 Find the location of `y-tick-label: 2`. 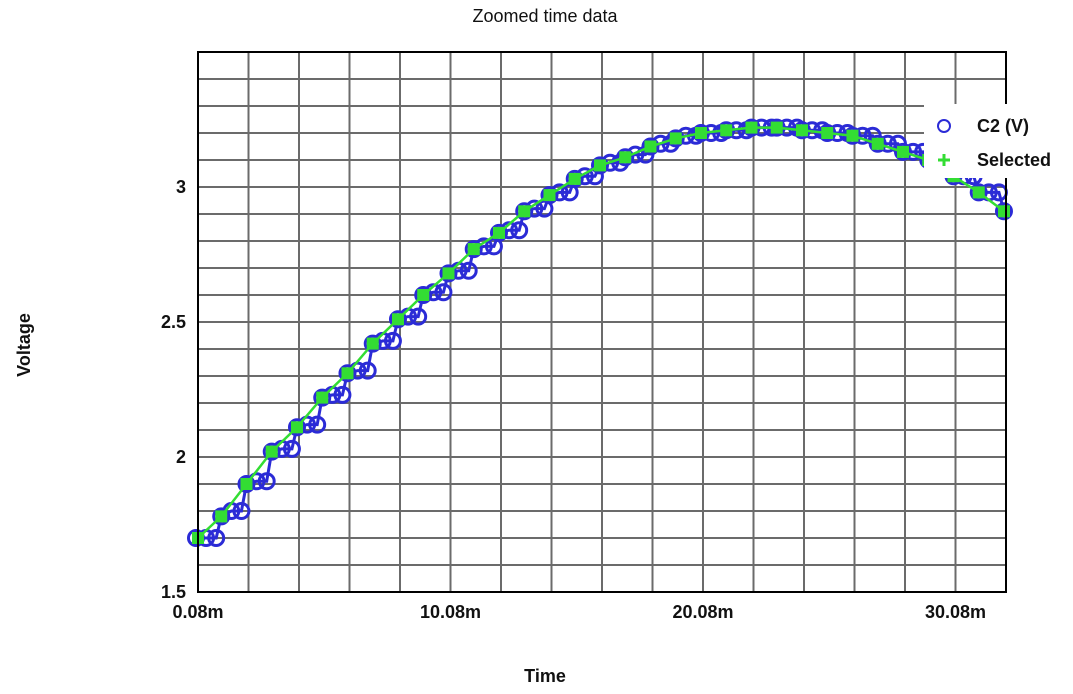

y-tick-label: 2 is located at coordinates (181, 457).